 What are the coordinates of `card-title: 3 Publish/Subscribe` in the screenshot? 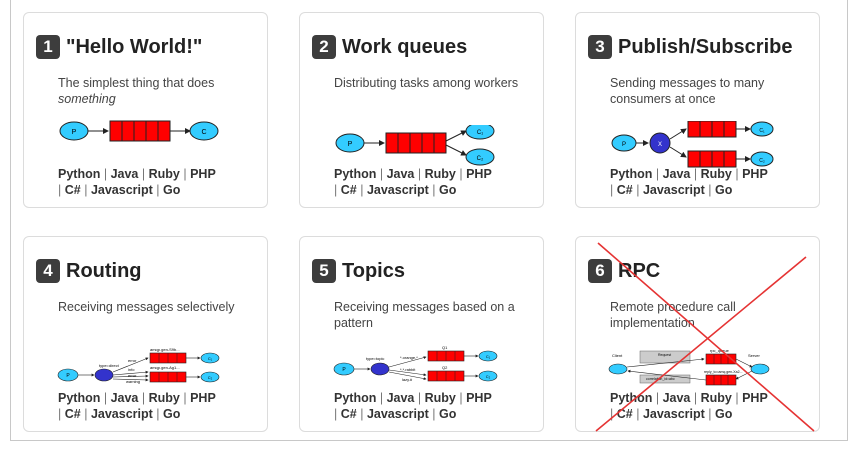 It's located at (690, 47).